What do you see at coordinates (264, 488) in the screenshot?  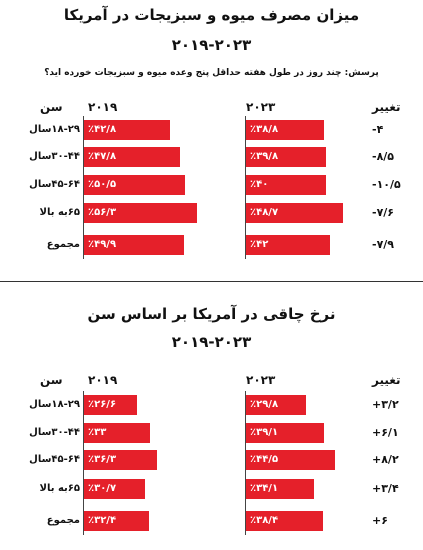 I see `chart2-bar-value-label: ٪۳۴/۱` at bounding box center [264, 488].